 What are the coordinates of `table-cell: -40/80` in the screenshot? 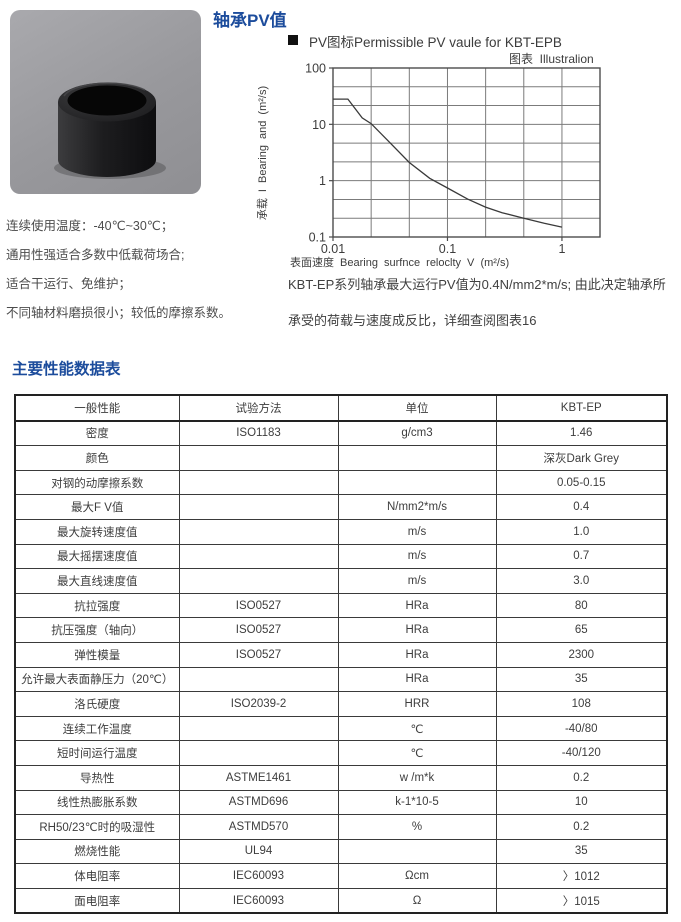 It's located at (581, 728).